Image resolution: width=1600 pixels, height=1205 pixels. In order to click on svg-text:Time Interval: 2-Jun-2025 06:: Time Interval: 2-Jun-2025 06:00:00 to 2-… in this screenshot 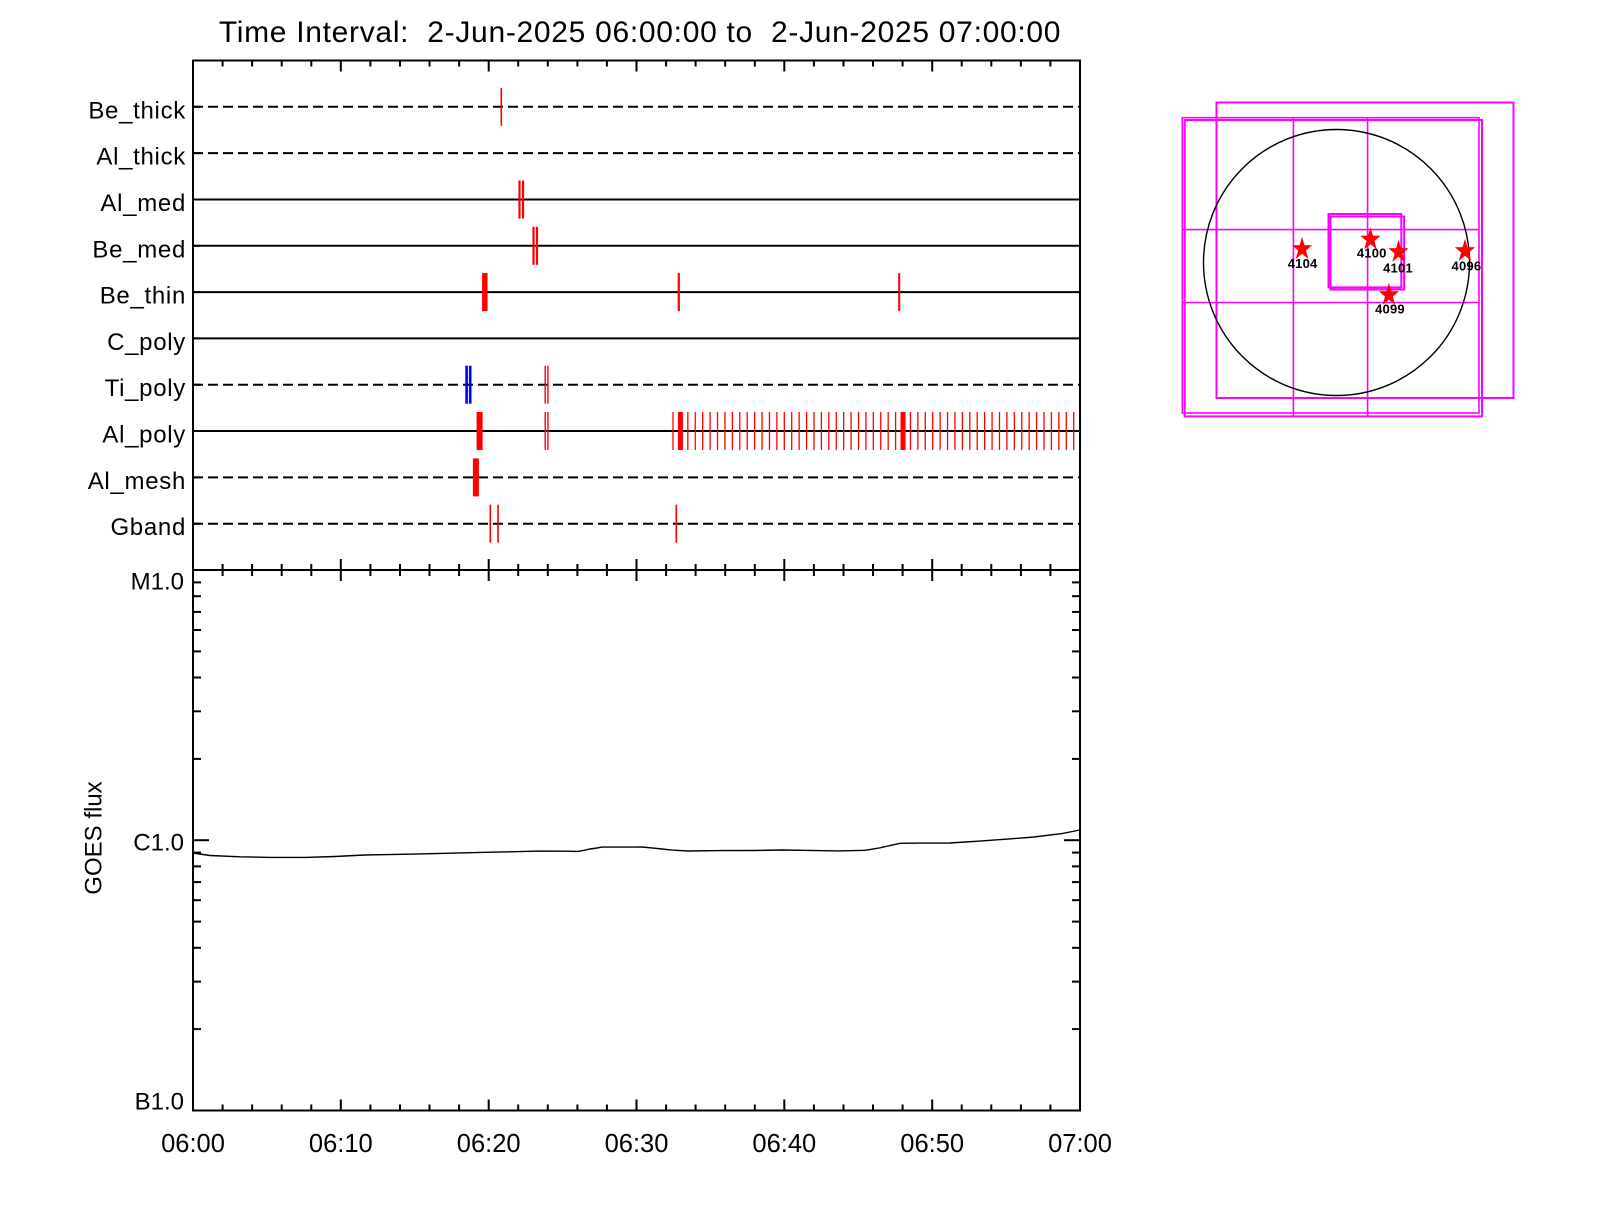, I will do `click(640, 32)`.